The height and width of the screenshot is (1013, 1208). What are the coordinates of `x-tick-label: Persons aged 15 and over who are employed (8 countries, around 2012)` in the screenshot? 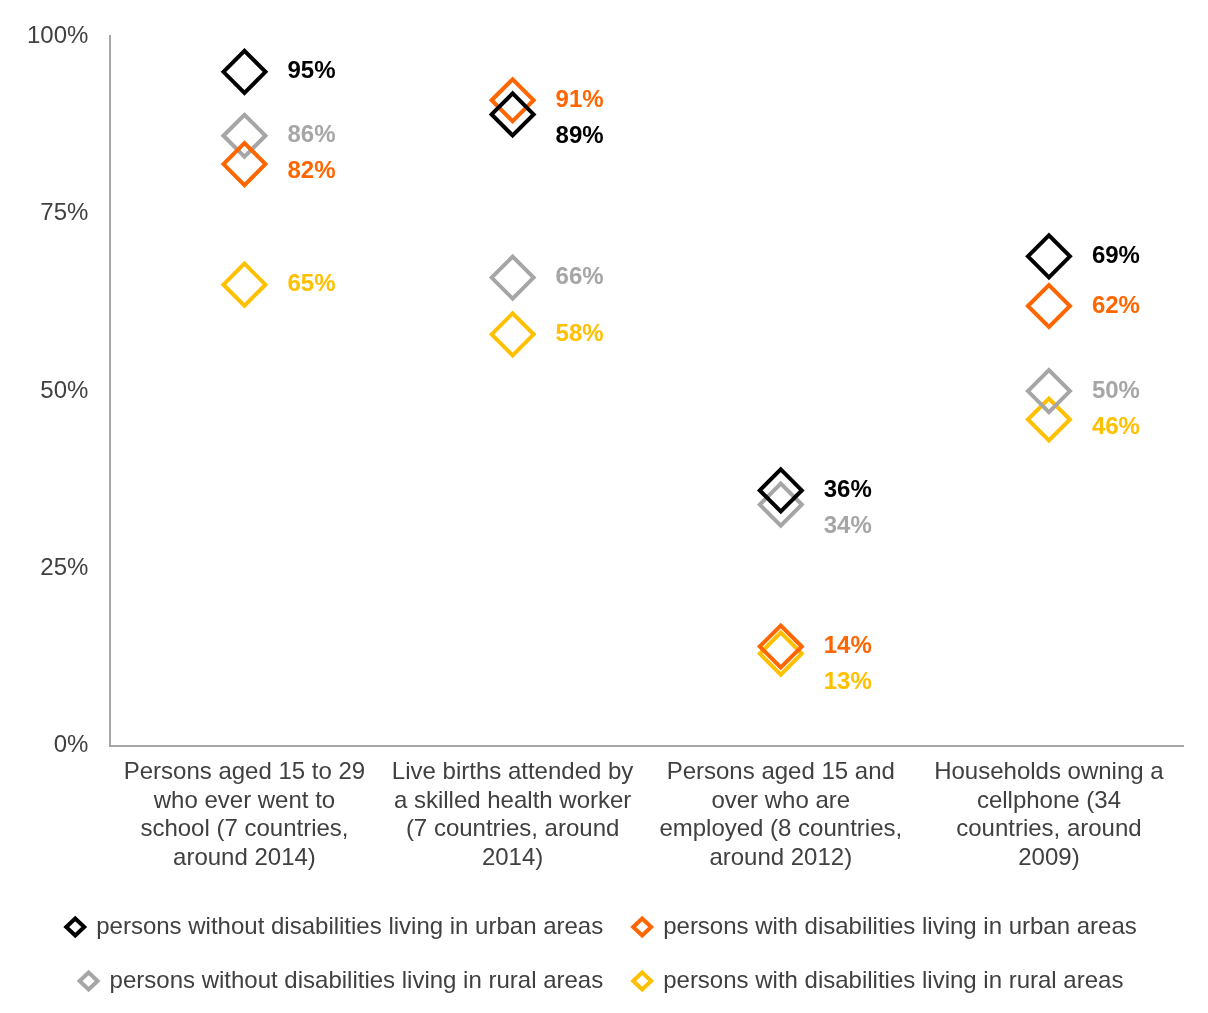 It's located at (781, 813).